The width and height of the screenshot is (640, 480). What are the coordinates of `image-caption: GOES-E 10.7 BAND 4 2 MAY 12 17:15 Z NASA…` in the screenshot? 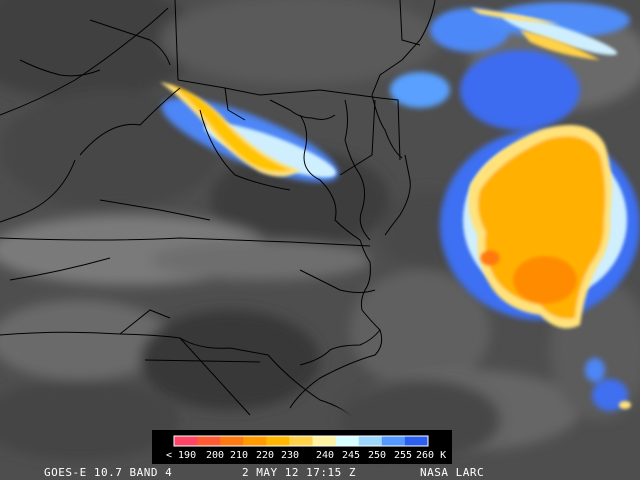 It's located at (320, 473).